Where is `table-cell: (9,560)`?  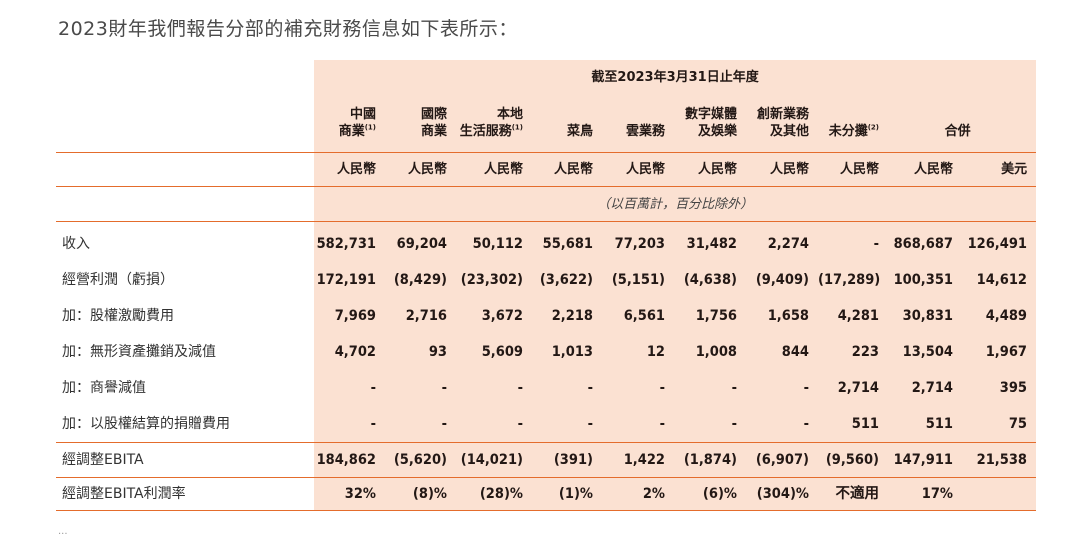
table-cell: (9,560) is located at coordinates (853, 460).